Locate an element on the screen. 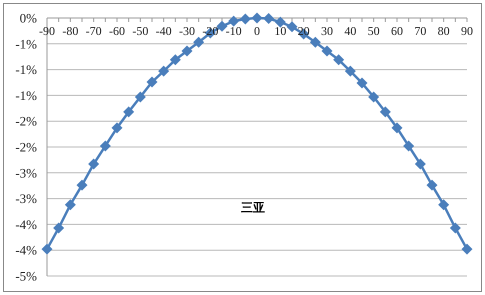 The image size is (485, 295). x-tick-label: -50 is located at coordinates (140, 31).